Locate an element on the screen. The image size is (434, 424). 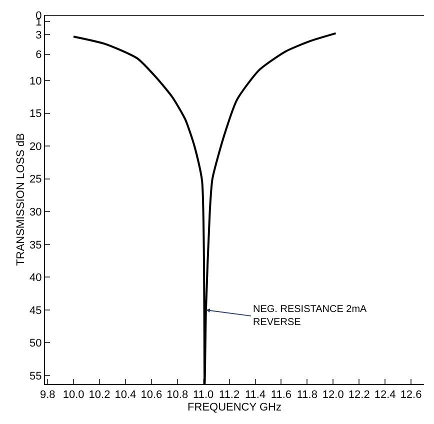
x-tick-label: 10.8 is located at coordinates (177, 395).